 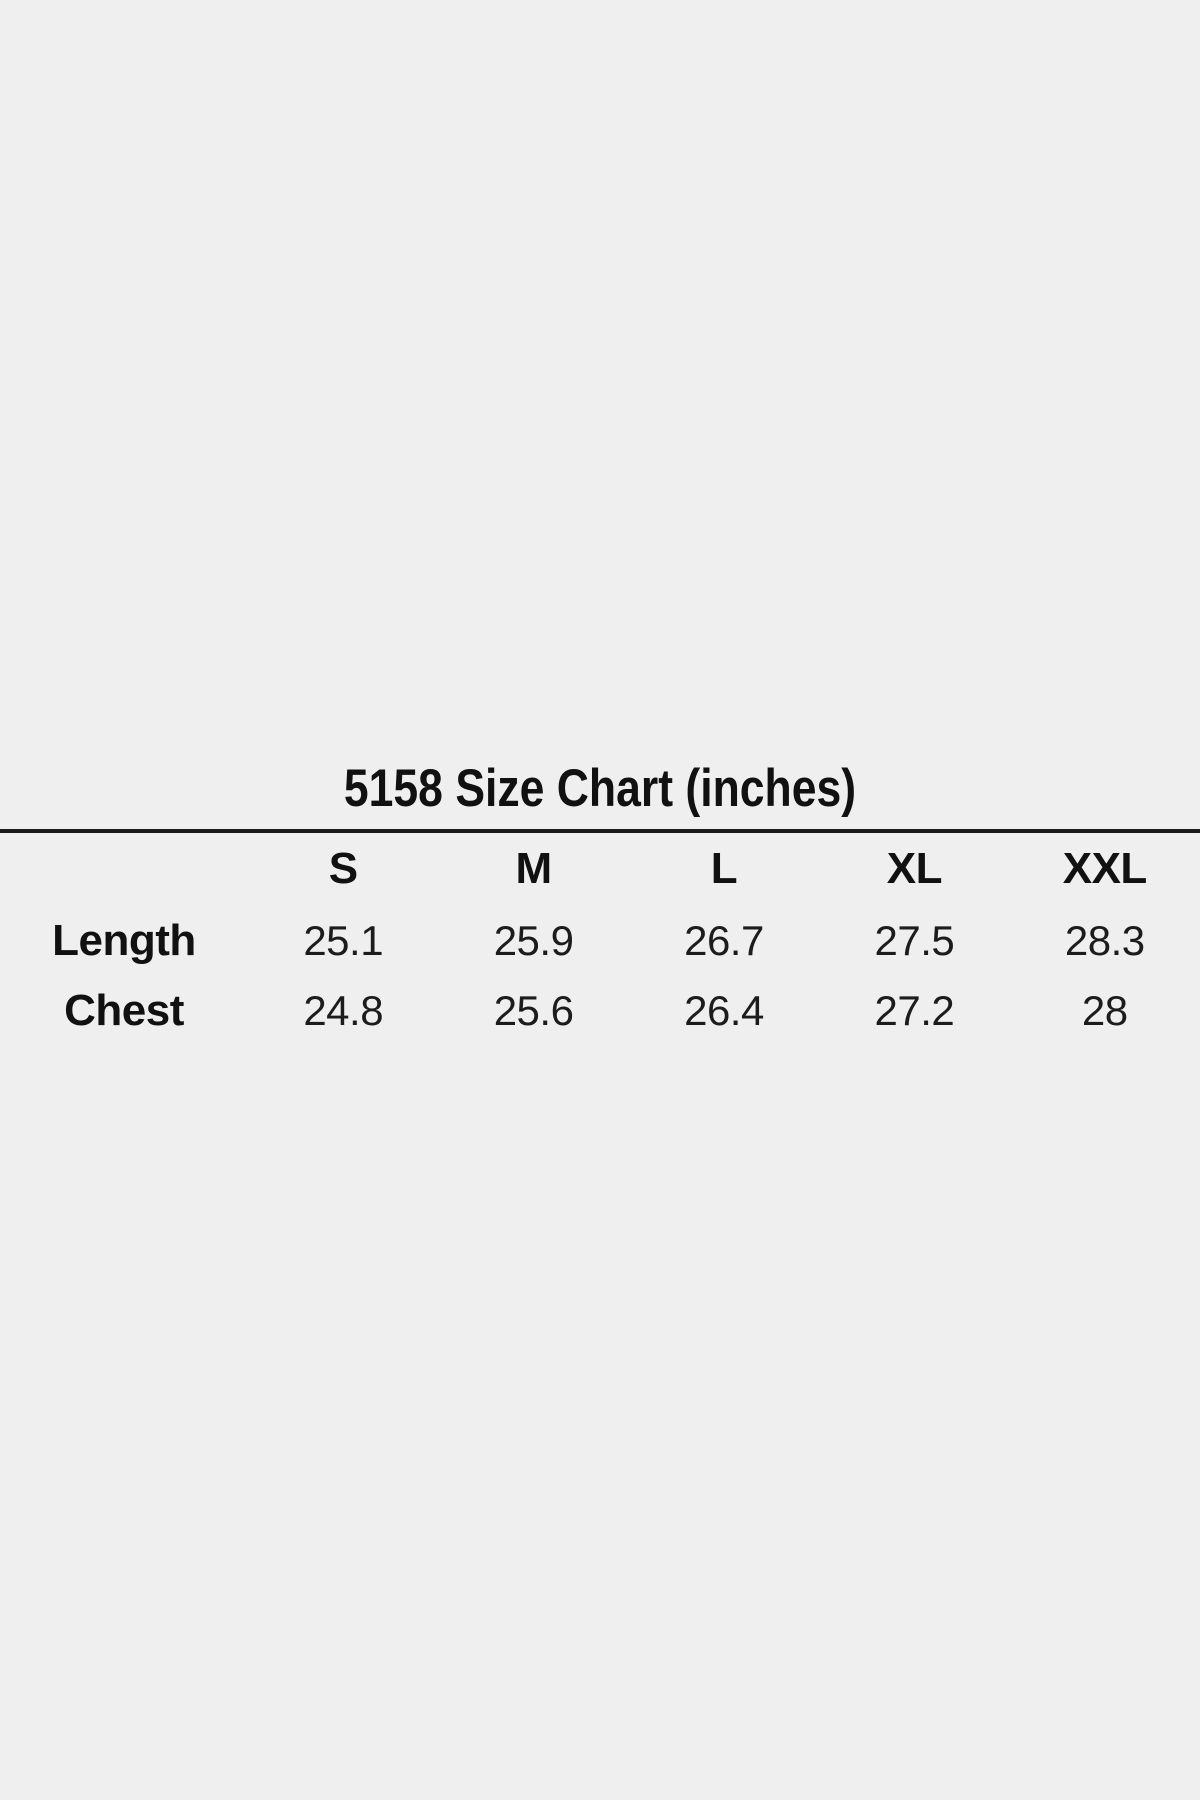 I want to click on corner-empty-cell, so click(x=124, y=869).